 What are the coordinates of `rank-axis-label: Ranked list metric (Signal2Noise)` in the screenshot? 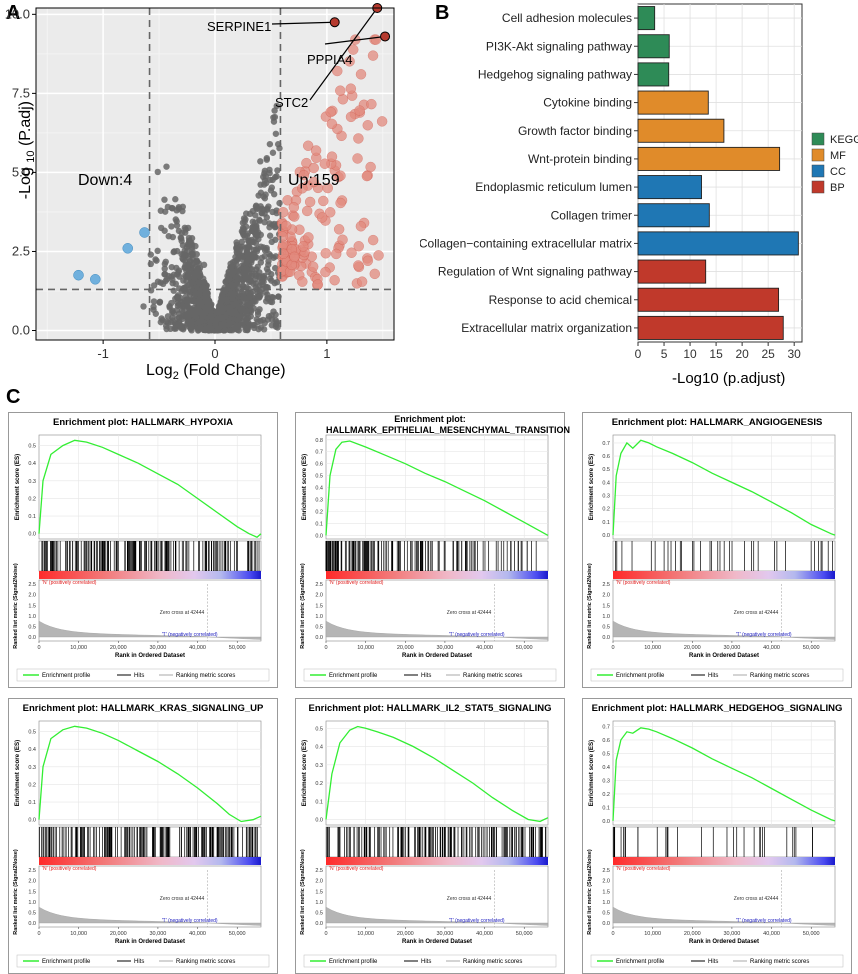 It's located at (16, 606).